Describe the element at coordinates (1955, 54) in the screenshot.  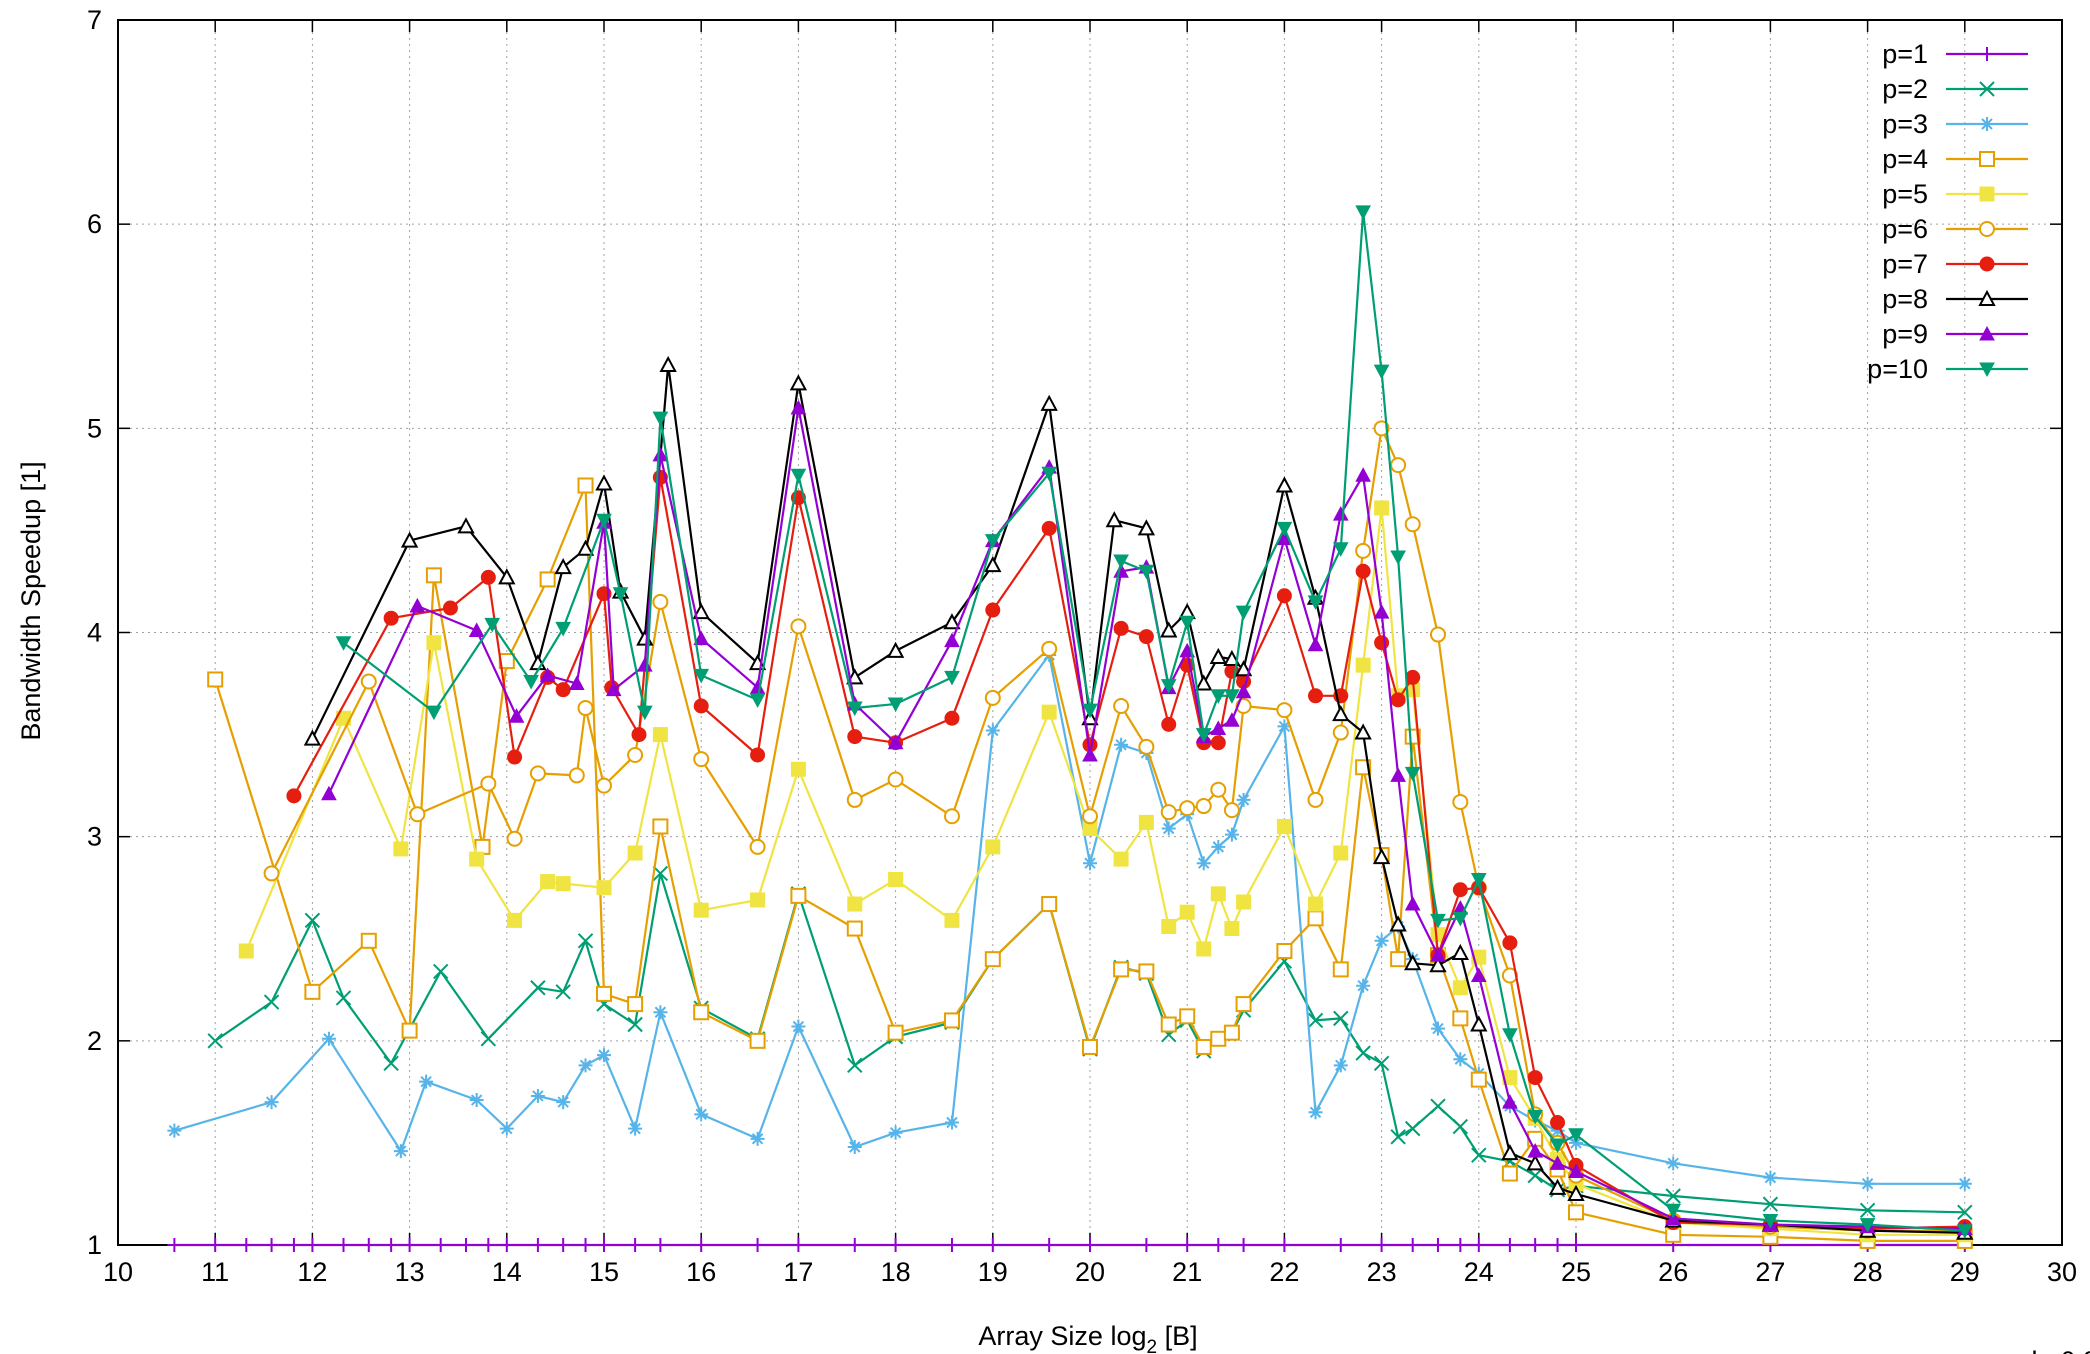
I see `legend-item: p=1` at that location.